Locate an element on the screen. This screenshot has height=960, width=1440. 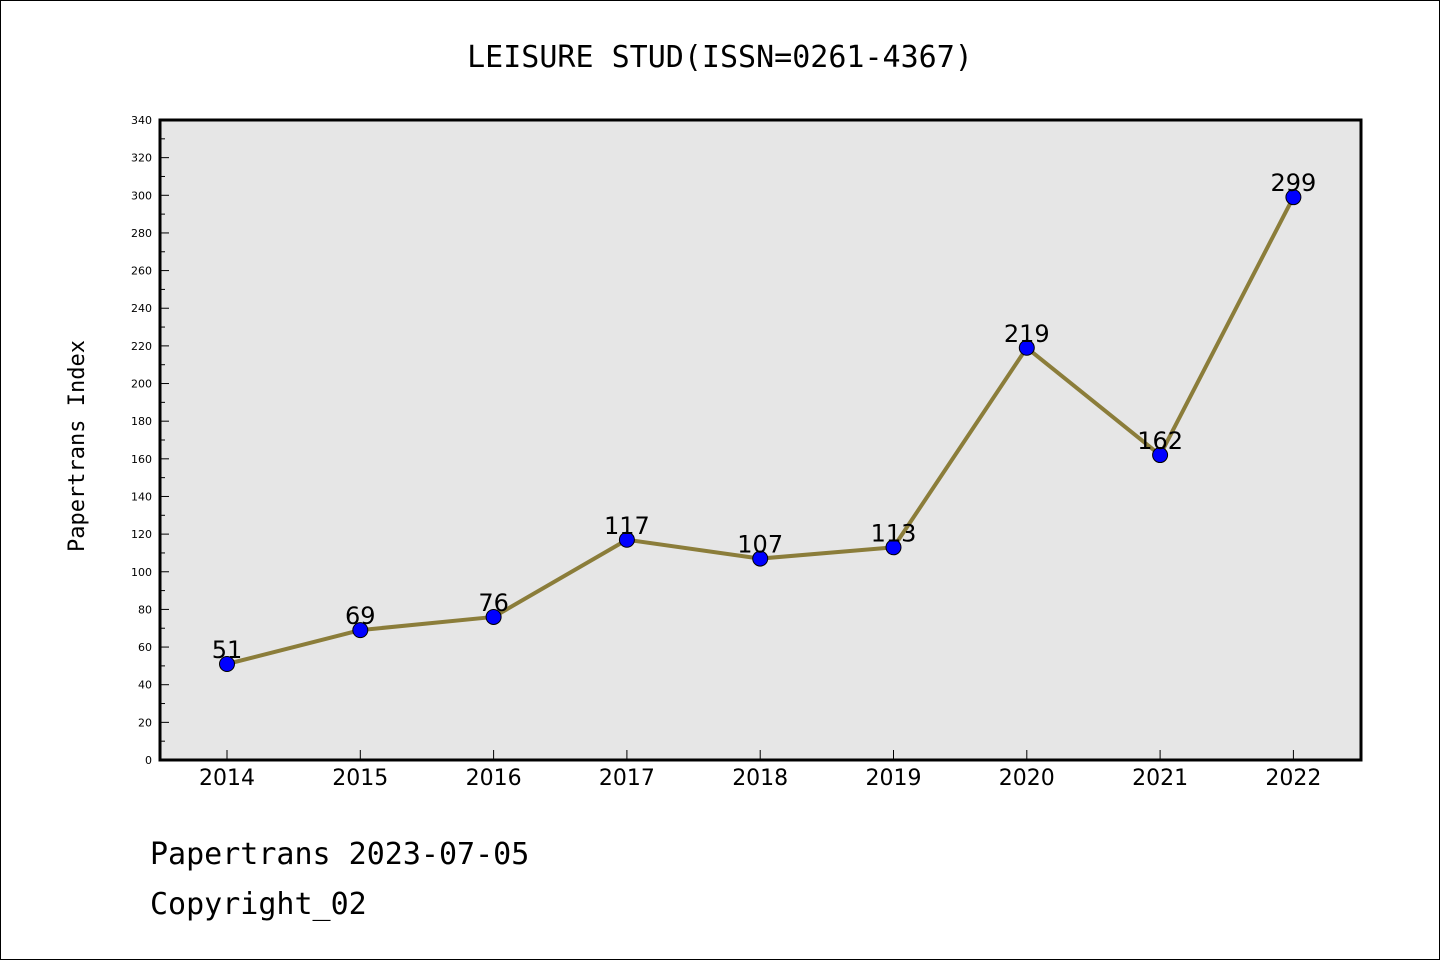
y-tick-label: 300 is located at coordinates (141, 195).